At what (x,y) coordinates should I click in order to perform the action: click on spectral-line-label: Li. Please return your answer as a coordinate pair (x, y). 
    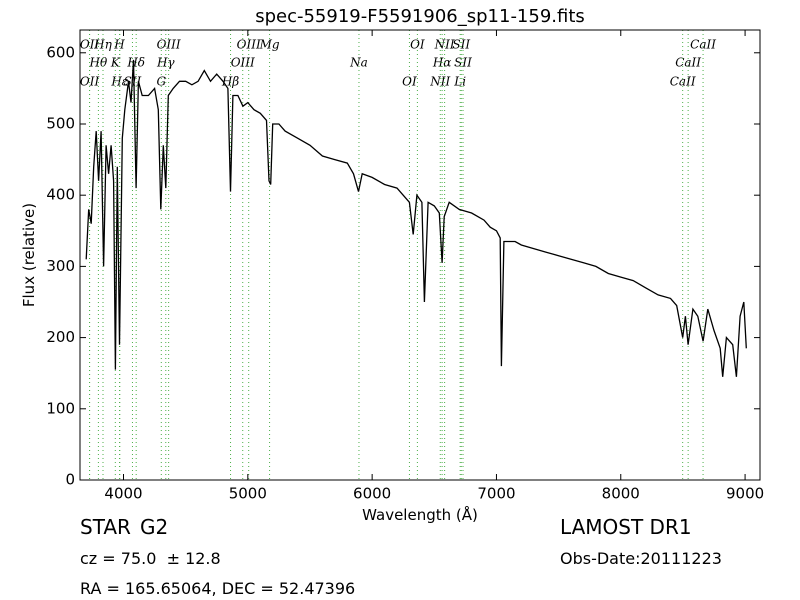
    Looking at the image, I should click on (459, 82).